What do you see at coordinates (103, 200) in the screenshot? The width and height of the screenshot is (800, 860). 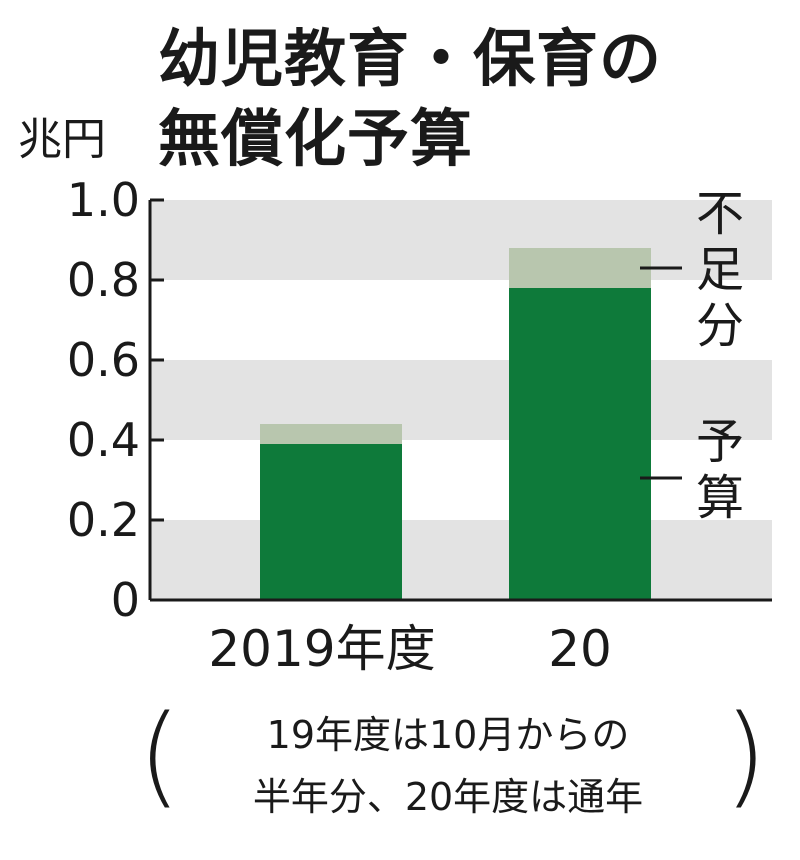 I see `y-tick-label: 1.0` at bounding box center [103, 200].